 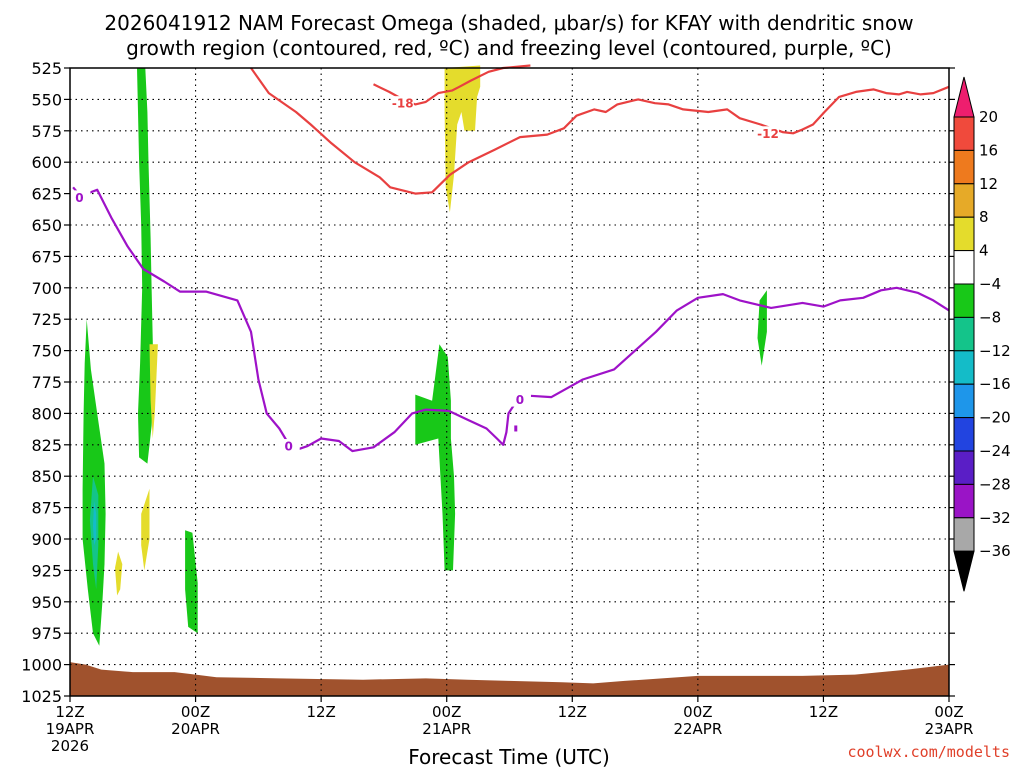 I want to click on y-tick-label-900: 900, so click(x=46, y=539).